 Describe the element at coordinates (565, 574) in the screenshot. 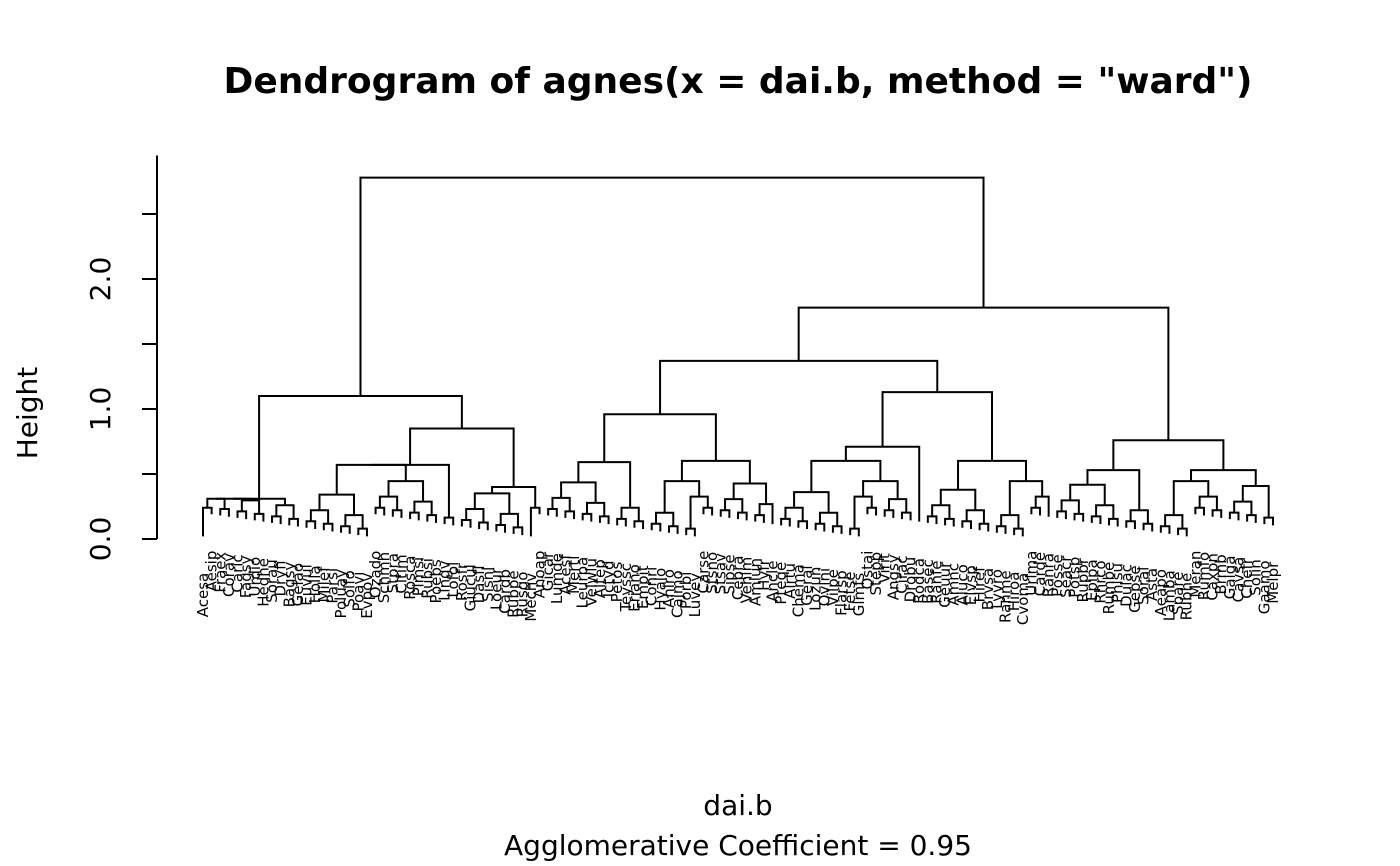

I see `leaf-label: Acesf` at that location.